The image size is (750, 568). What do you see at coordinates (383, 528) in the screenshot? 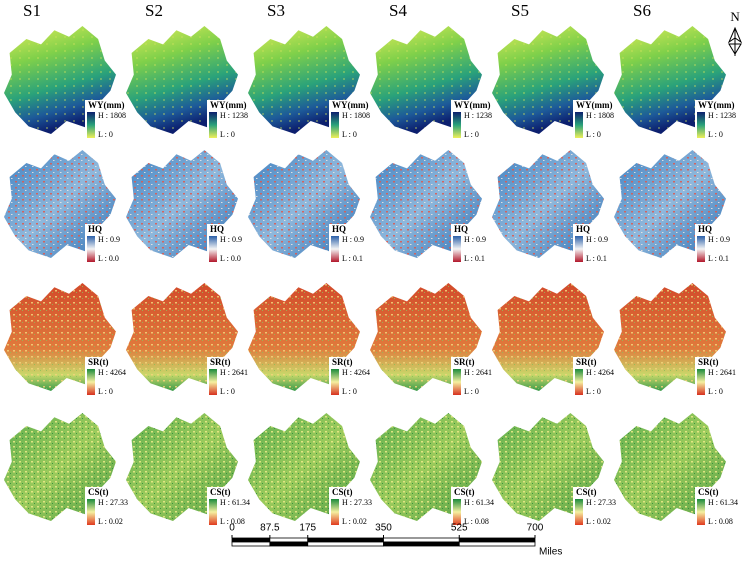
I see `scale-tick-label: 350` at bounding box center [383, 528].